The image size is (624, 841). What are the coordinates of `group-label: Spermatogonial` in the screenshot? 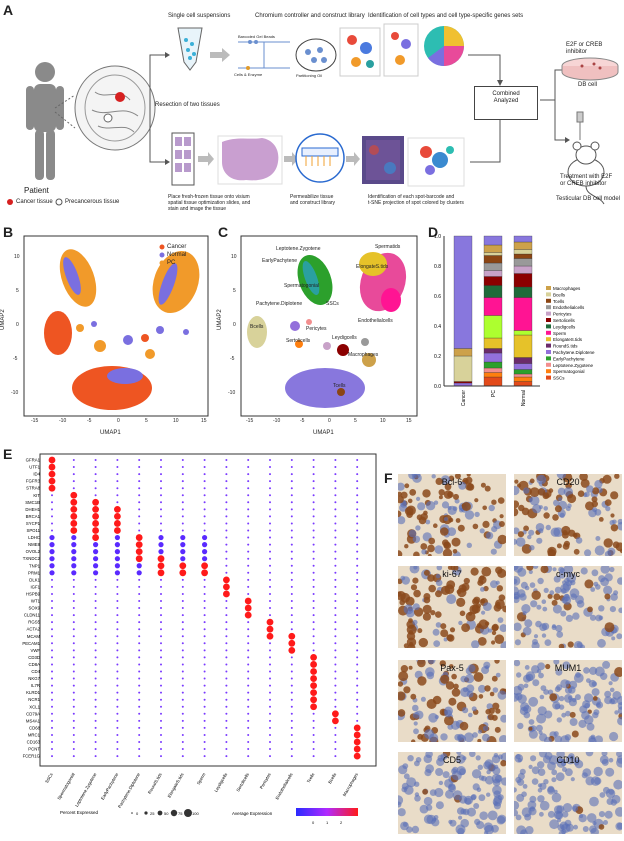 It's located at (65, 786).